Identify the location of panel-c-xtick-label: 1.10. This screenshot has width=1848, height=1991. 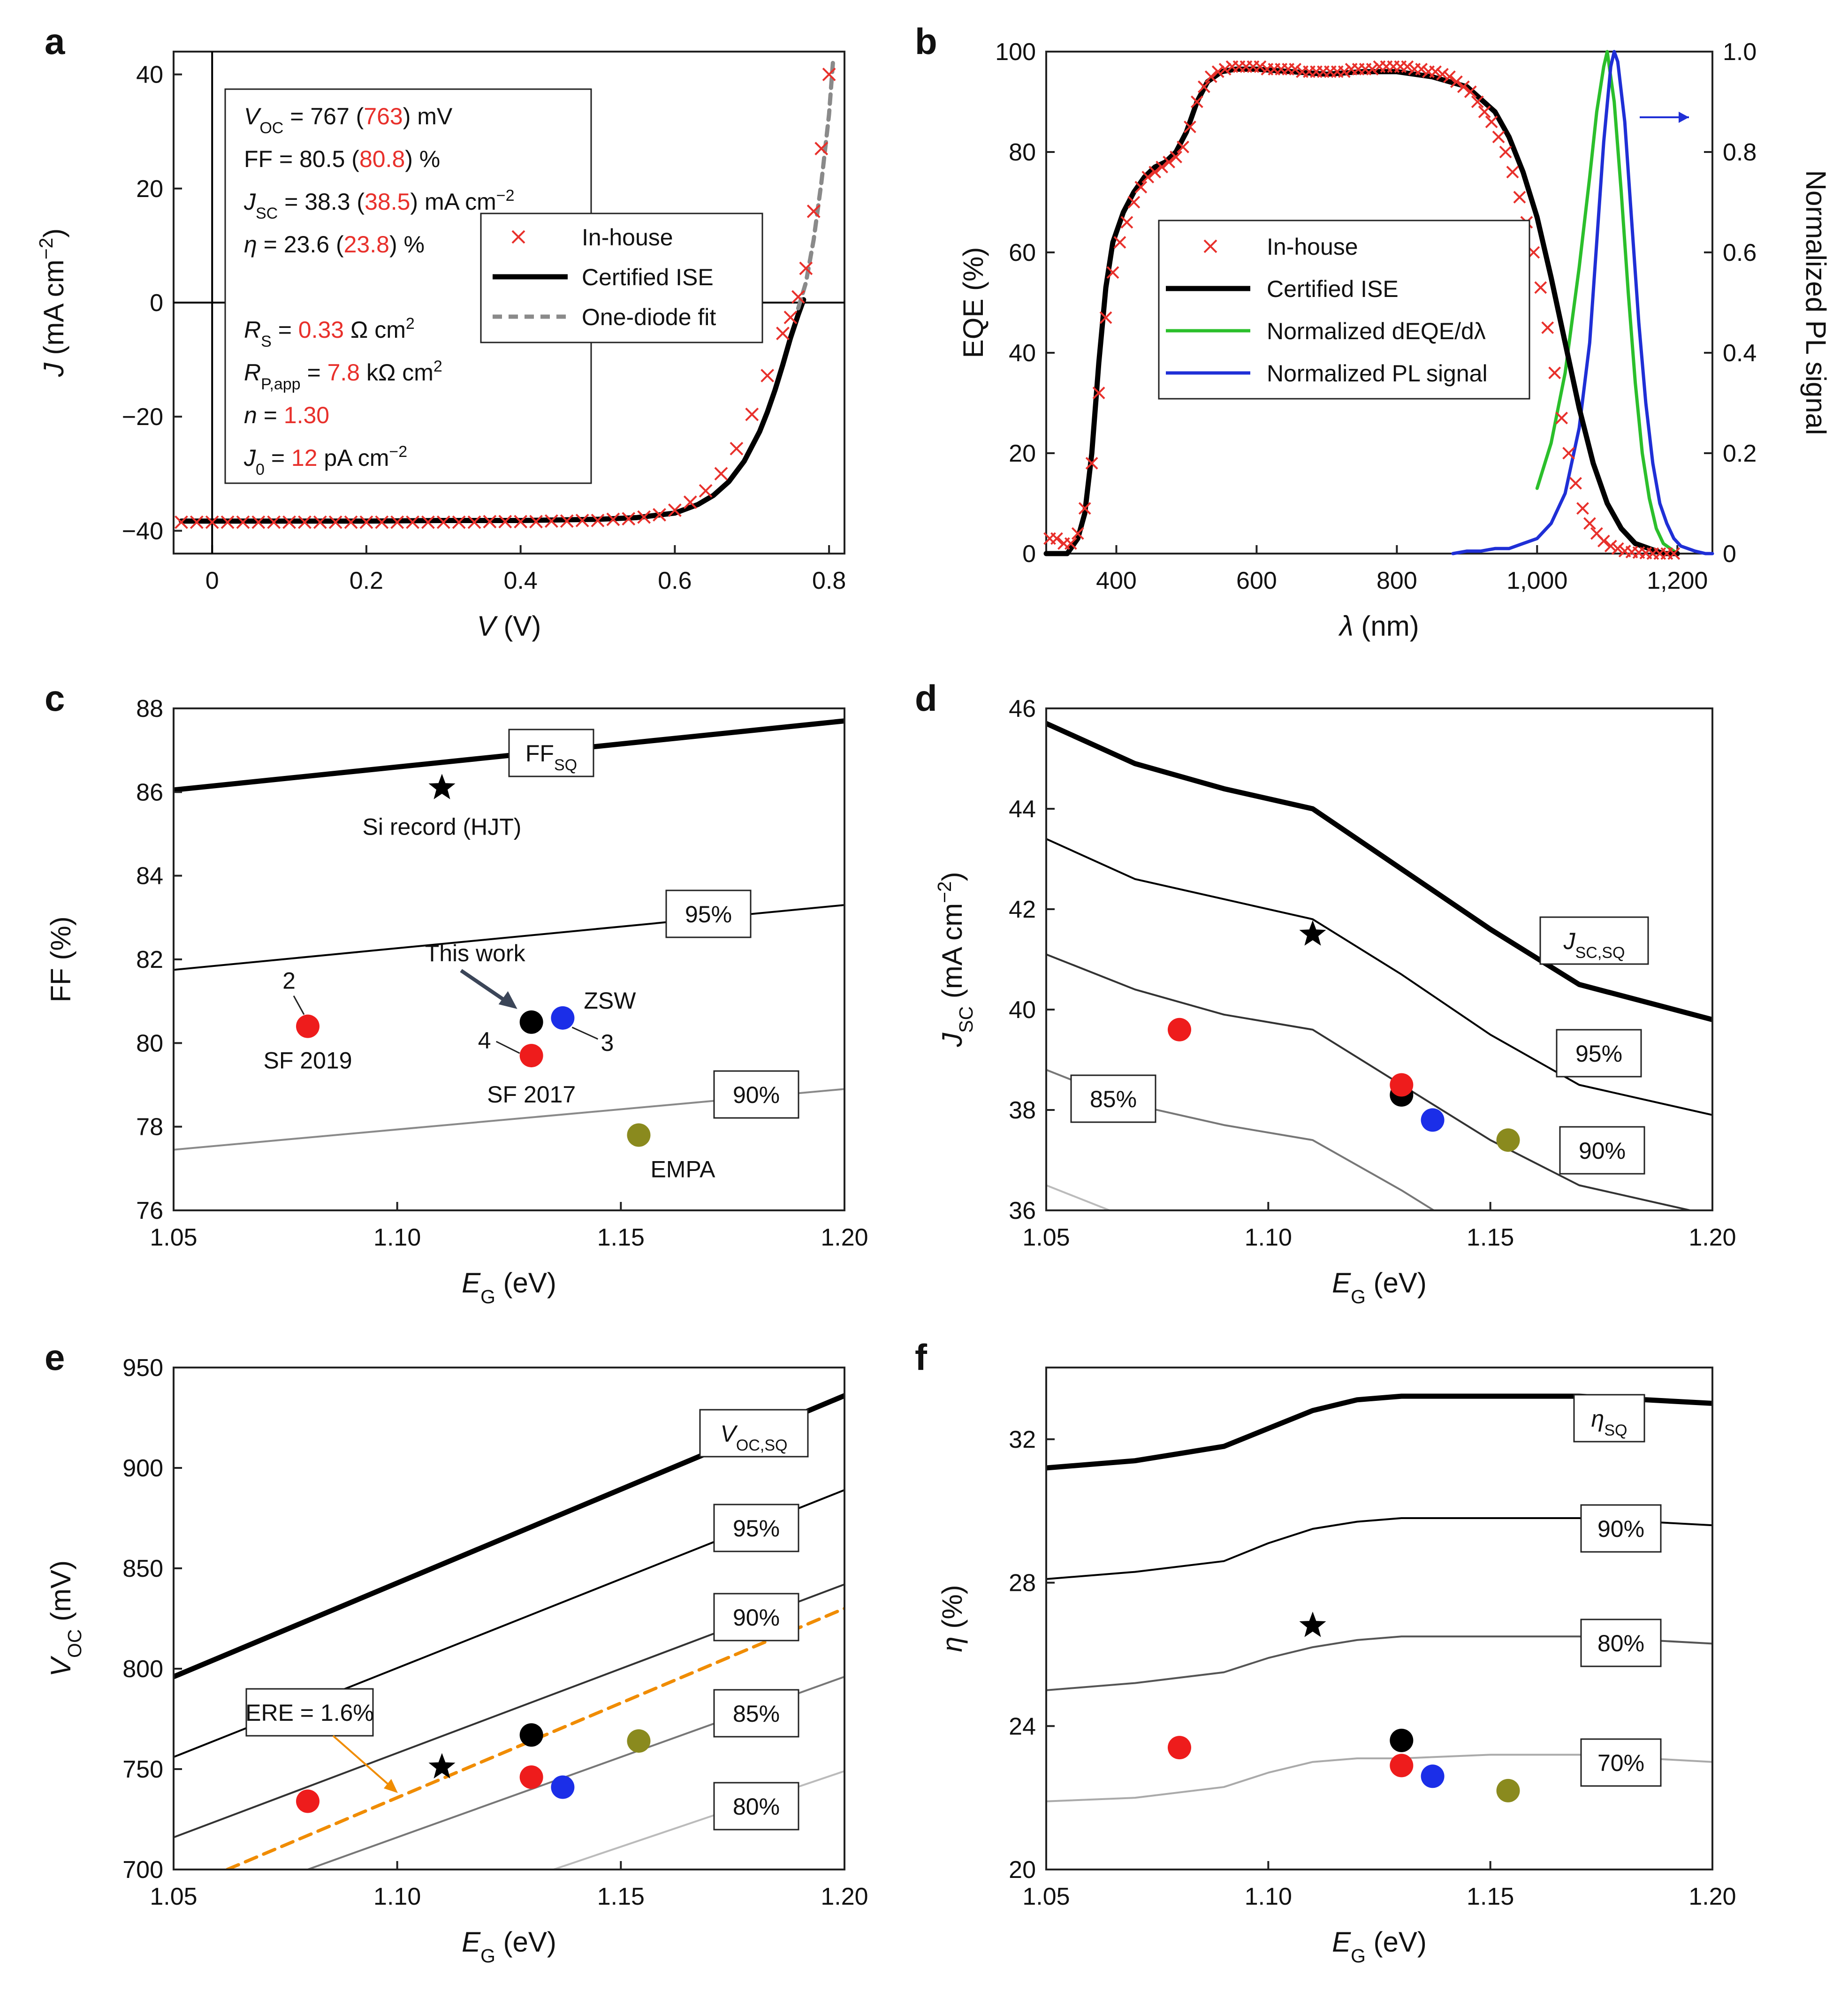
(397, 1237).